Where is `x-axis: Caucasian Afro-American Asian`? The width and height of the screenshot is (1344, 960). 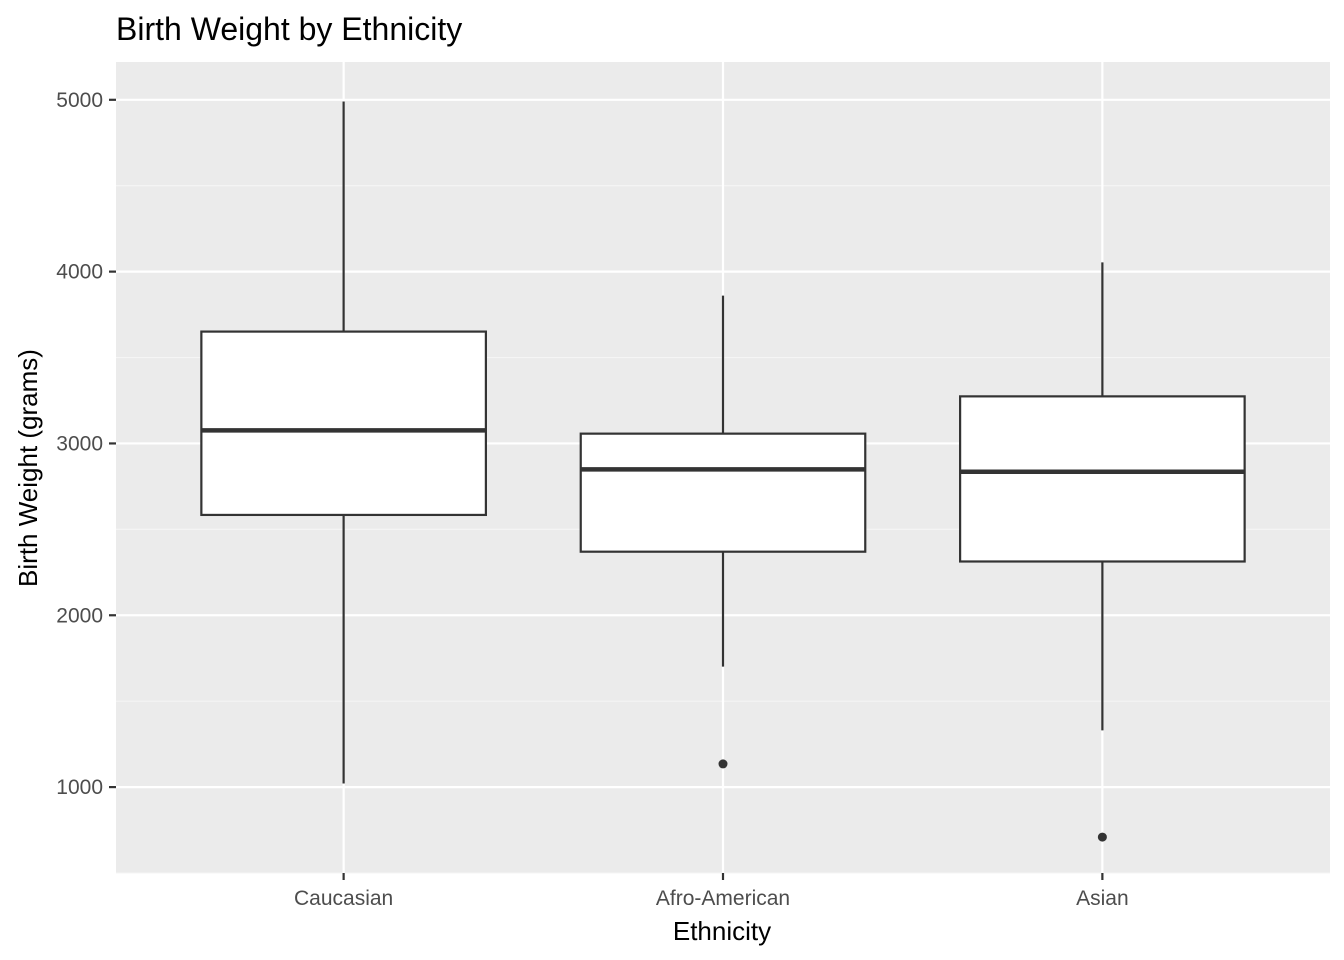
x-axis: Caucasian Afro-American Asian is located at coordinates (711, 891).